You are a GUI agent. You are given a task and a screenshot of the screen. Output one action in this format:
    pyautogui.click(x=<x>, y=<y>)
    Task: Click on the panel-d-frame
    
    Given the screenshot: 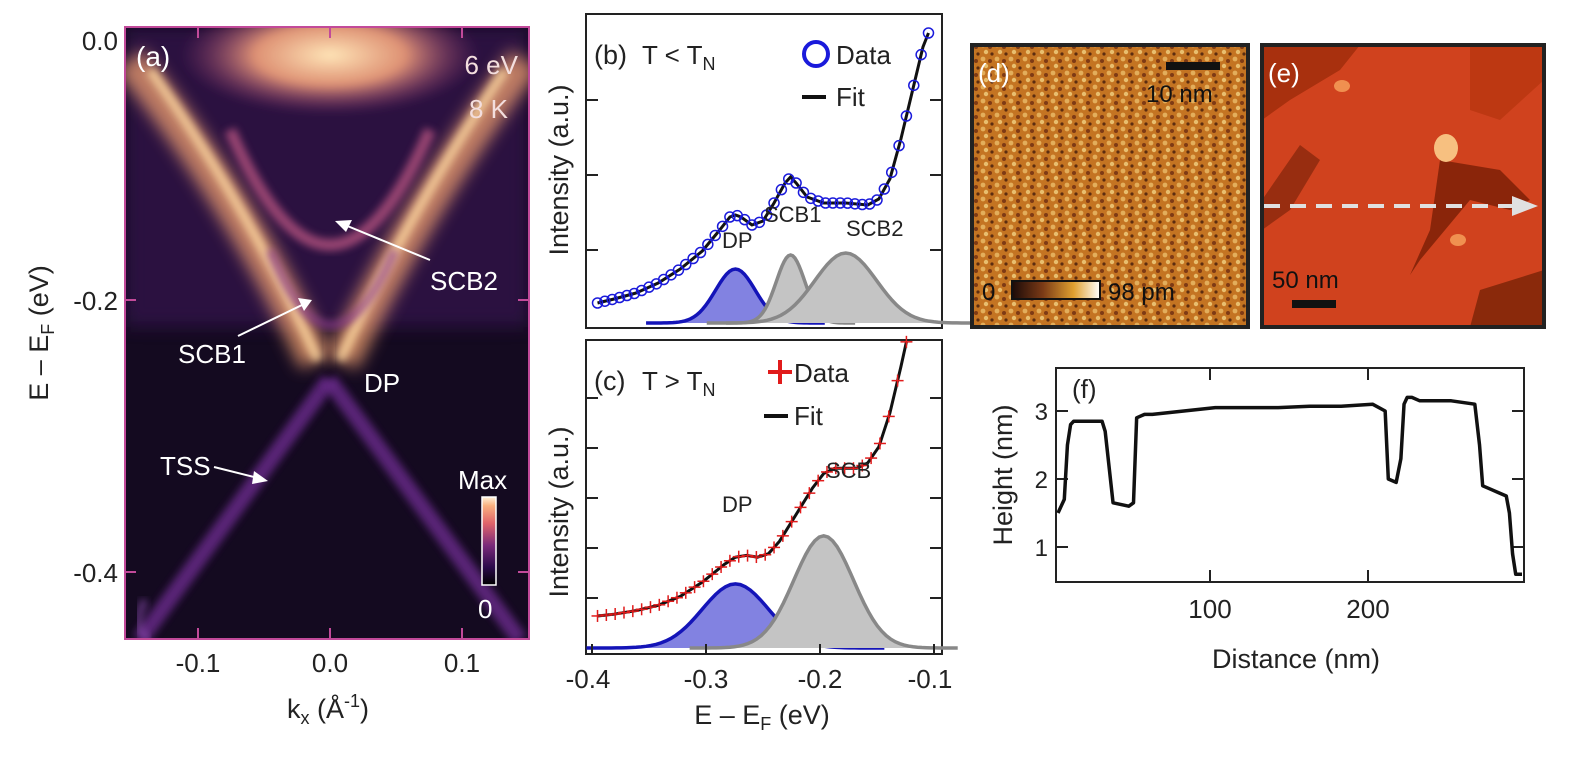 What is the action you would take?
    pyautogui.click(x=1110, y=186)
    